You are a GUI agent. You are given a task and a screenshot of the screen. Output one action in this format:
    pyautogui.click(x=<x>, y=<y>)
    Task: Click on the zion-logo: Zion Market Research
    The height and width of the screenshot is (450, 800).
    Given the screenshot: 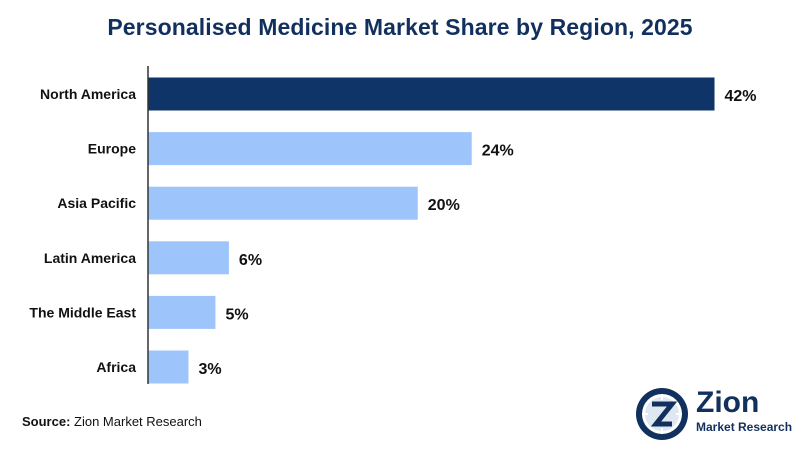 What is the action you would take?
    pyautogui.click(x=714, y=414)
    